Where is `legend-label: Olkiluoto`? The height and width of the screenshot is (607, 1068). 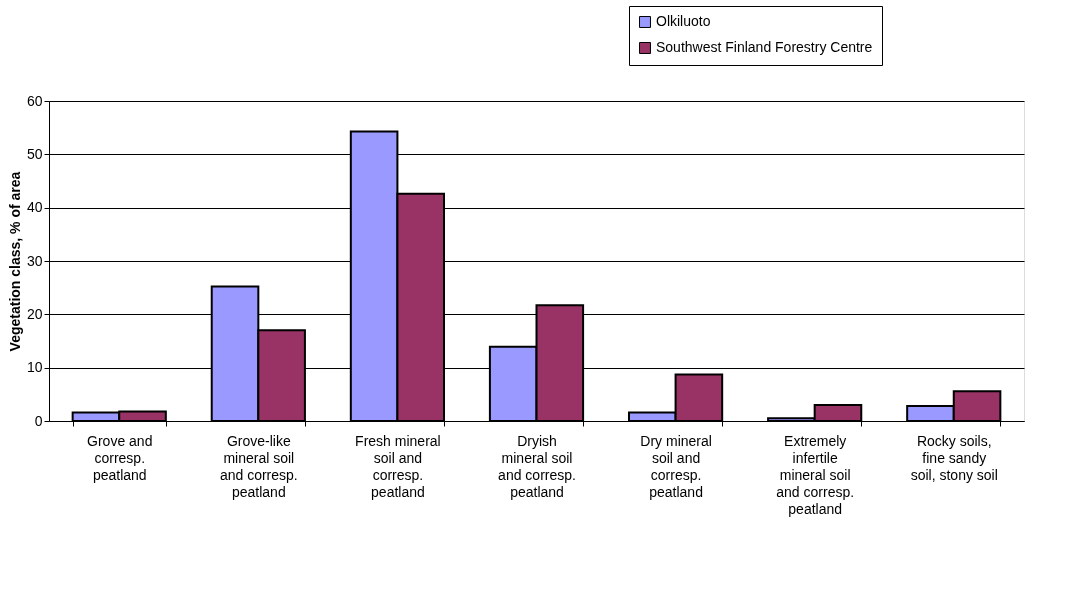 legend-label: Olkiluoto is located at coordinates (683, 21).